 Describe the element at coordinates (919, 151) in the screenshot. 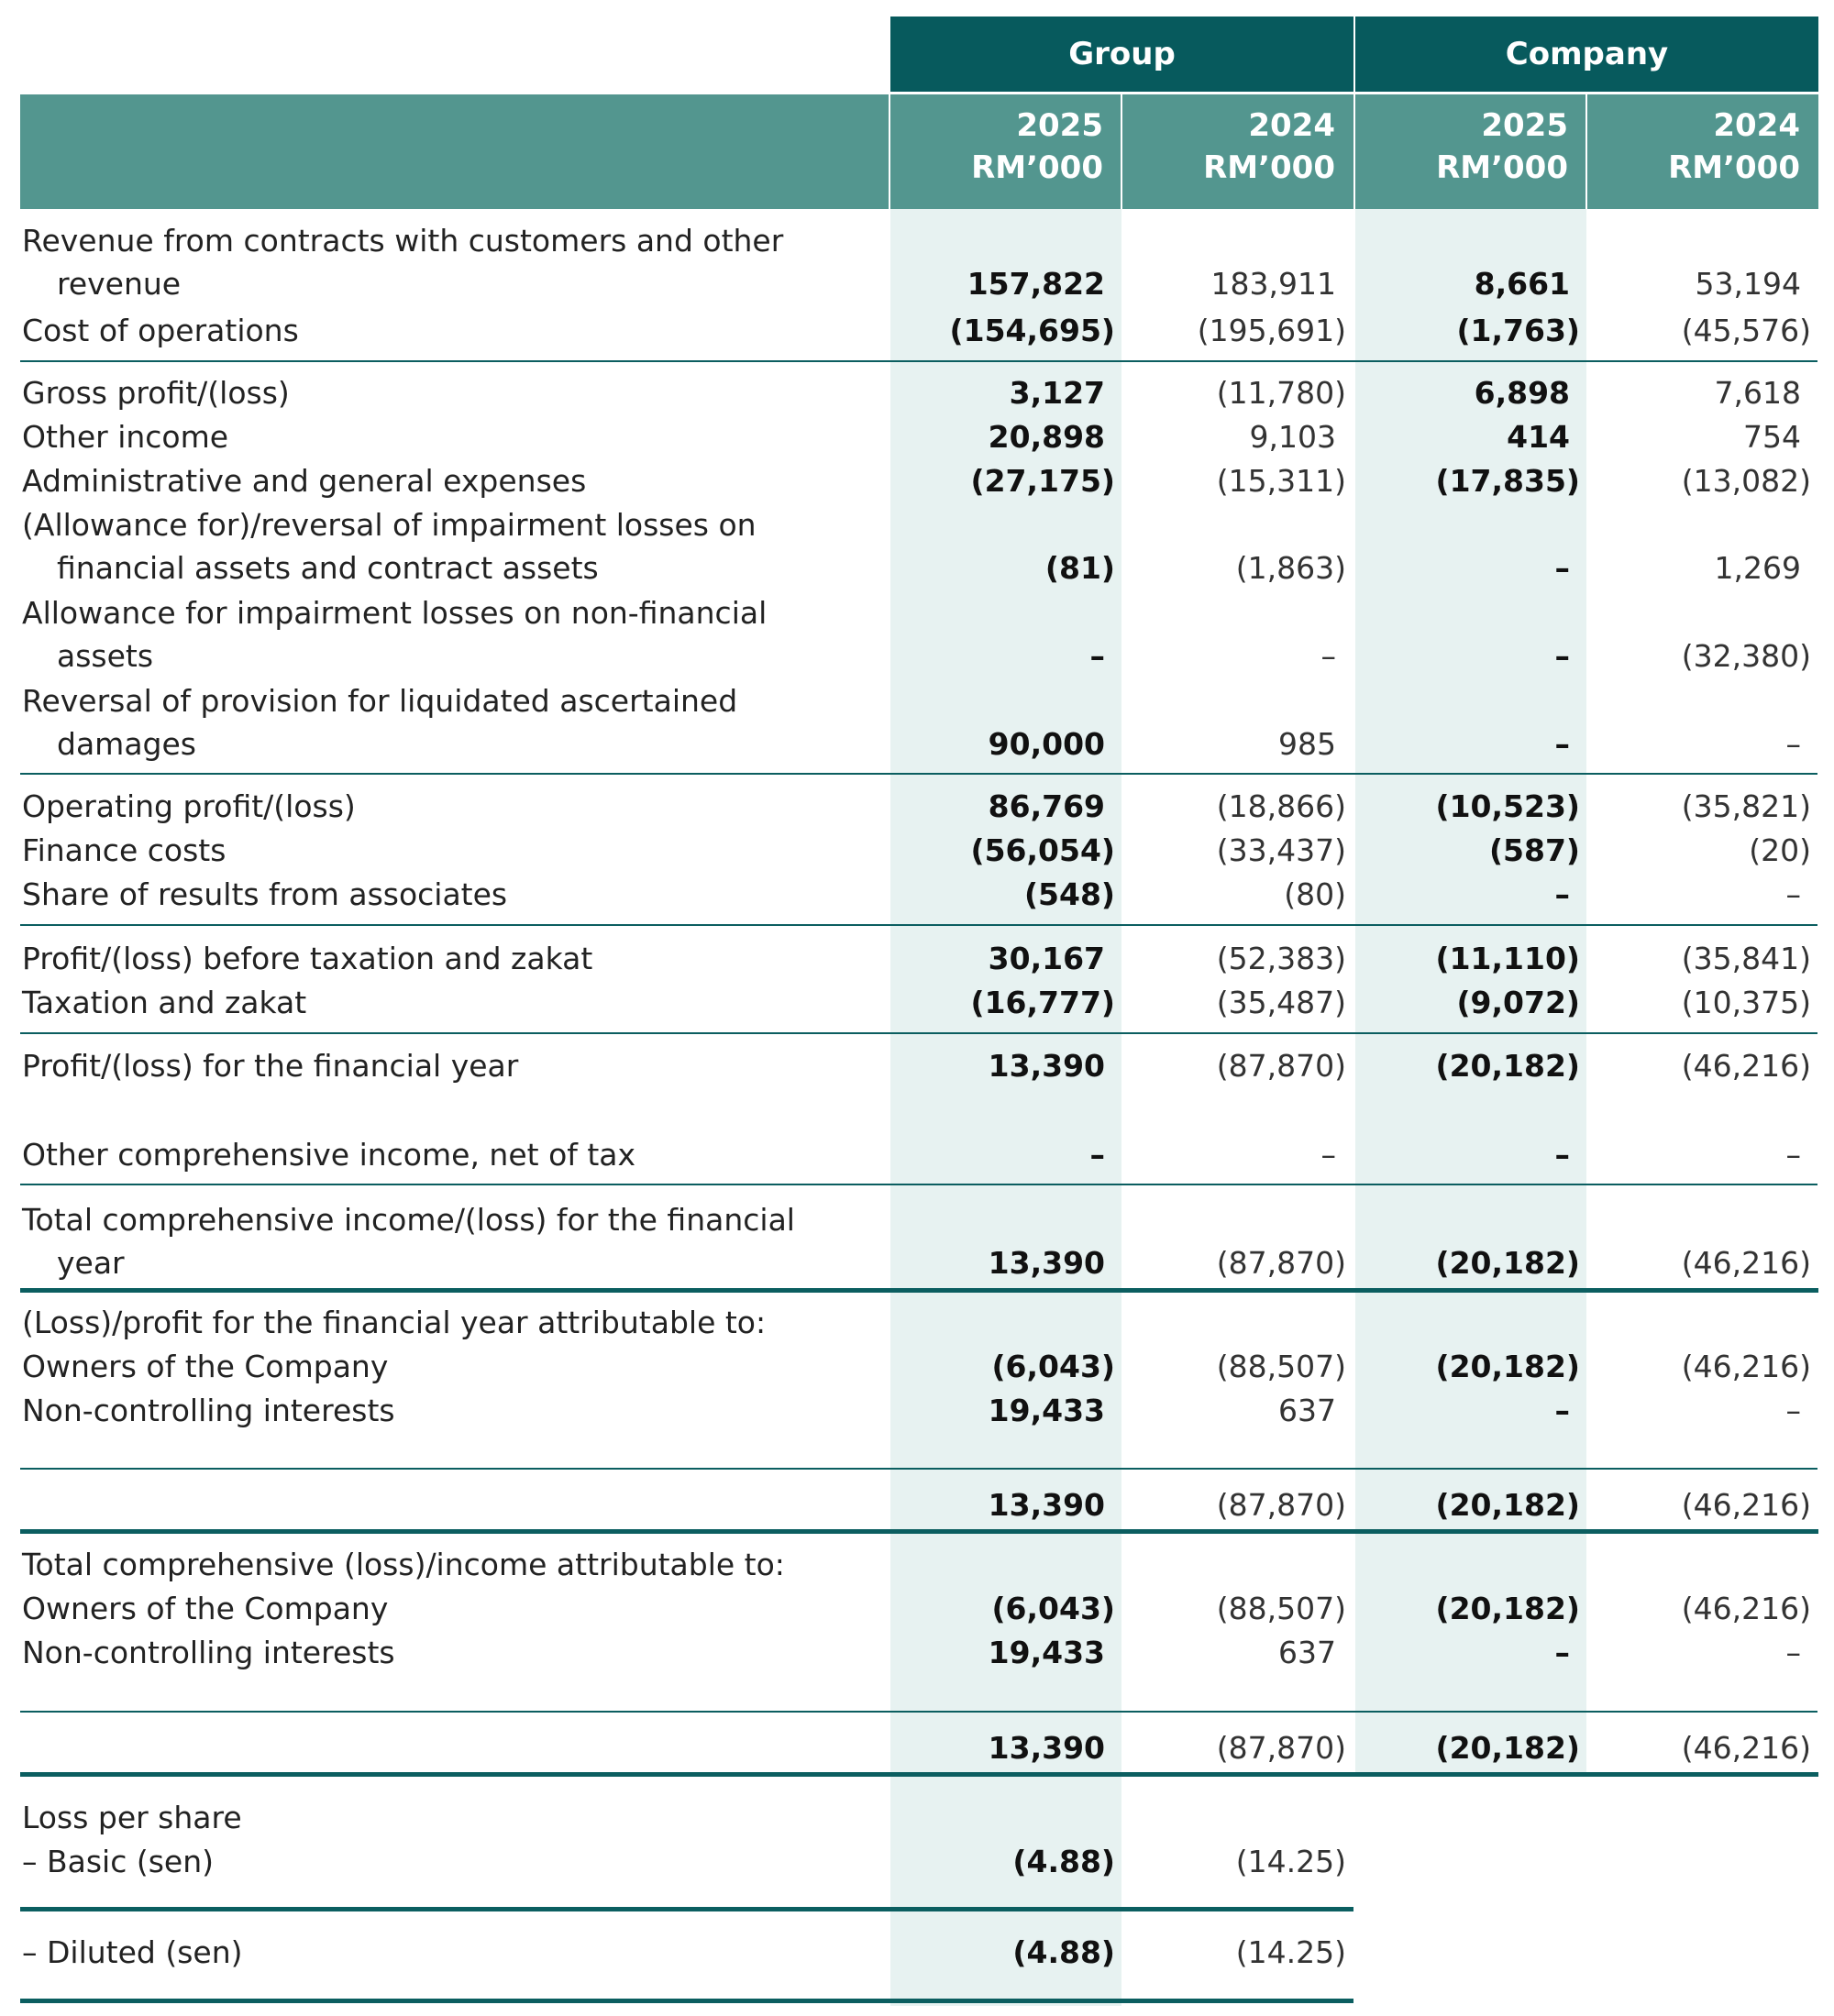

I see `header-columns-band` at that location.